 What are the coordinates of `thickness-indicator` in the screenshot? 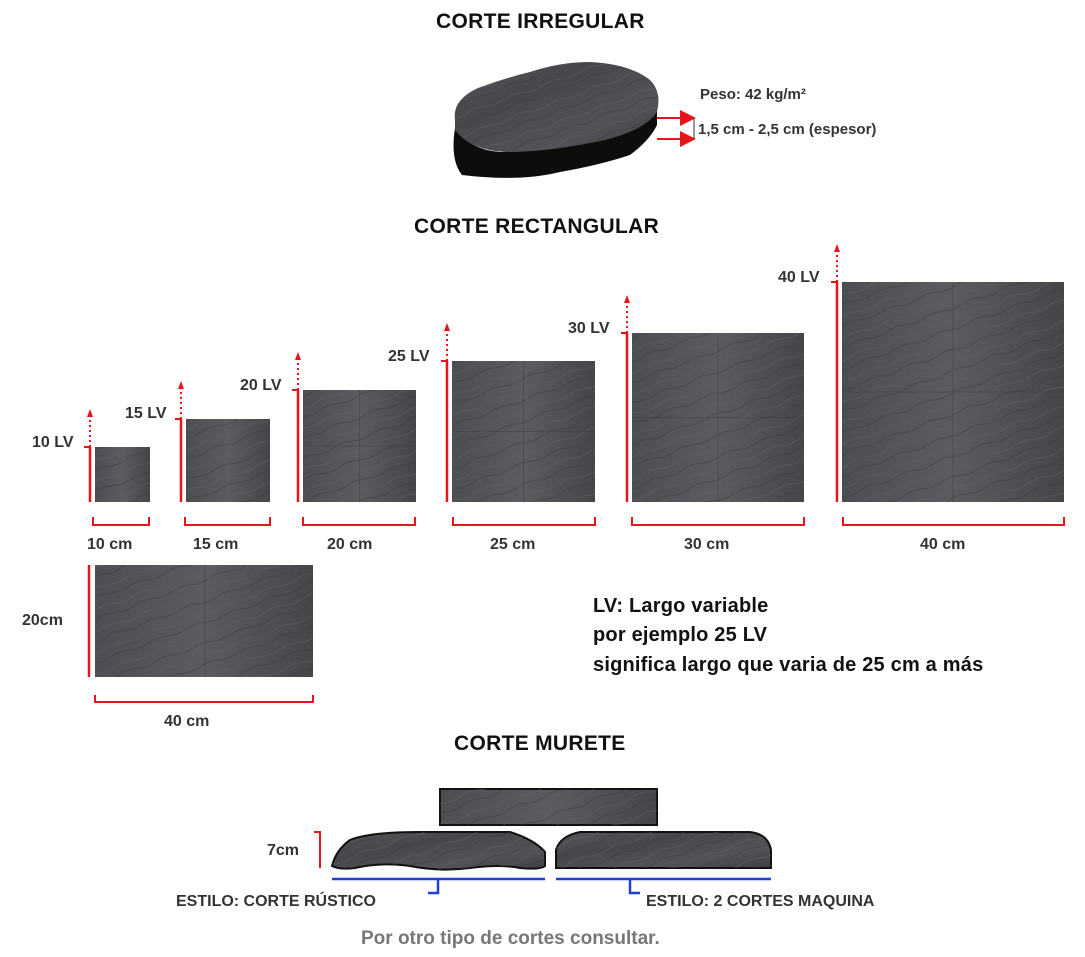 It's located at (676, 128).